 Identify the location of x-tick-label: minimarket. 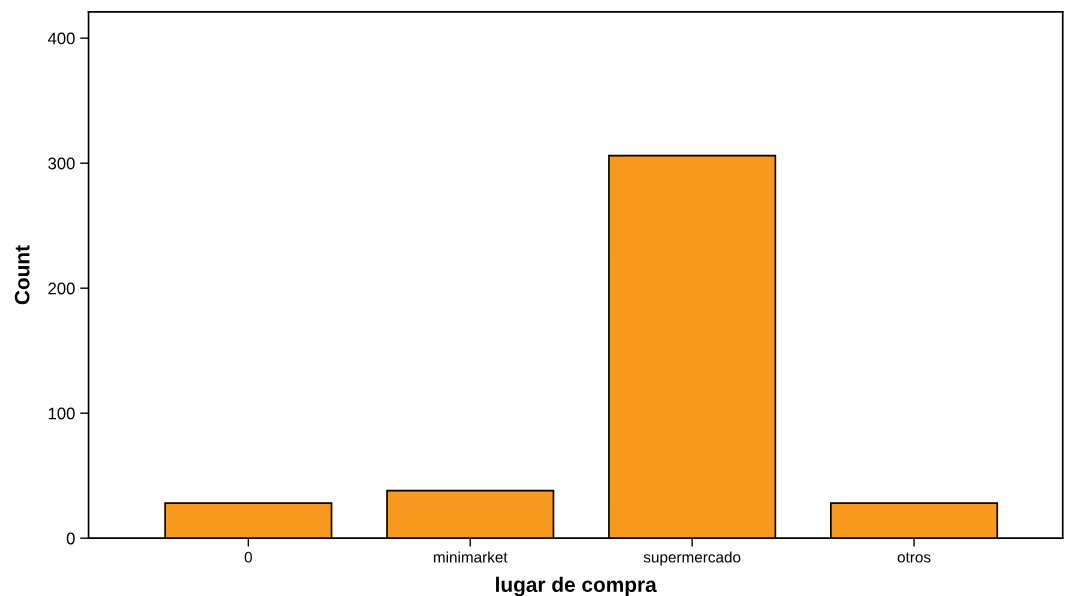
(470, 557).